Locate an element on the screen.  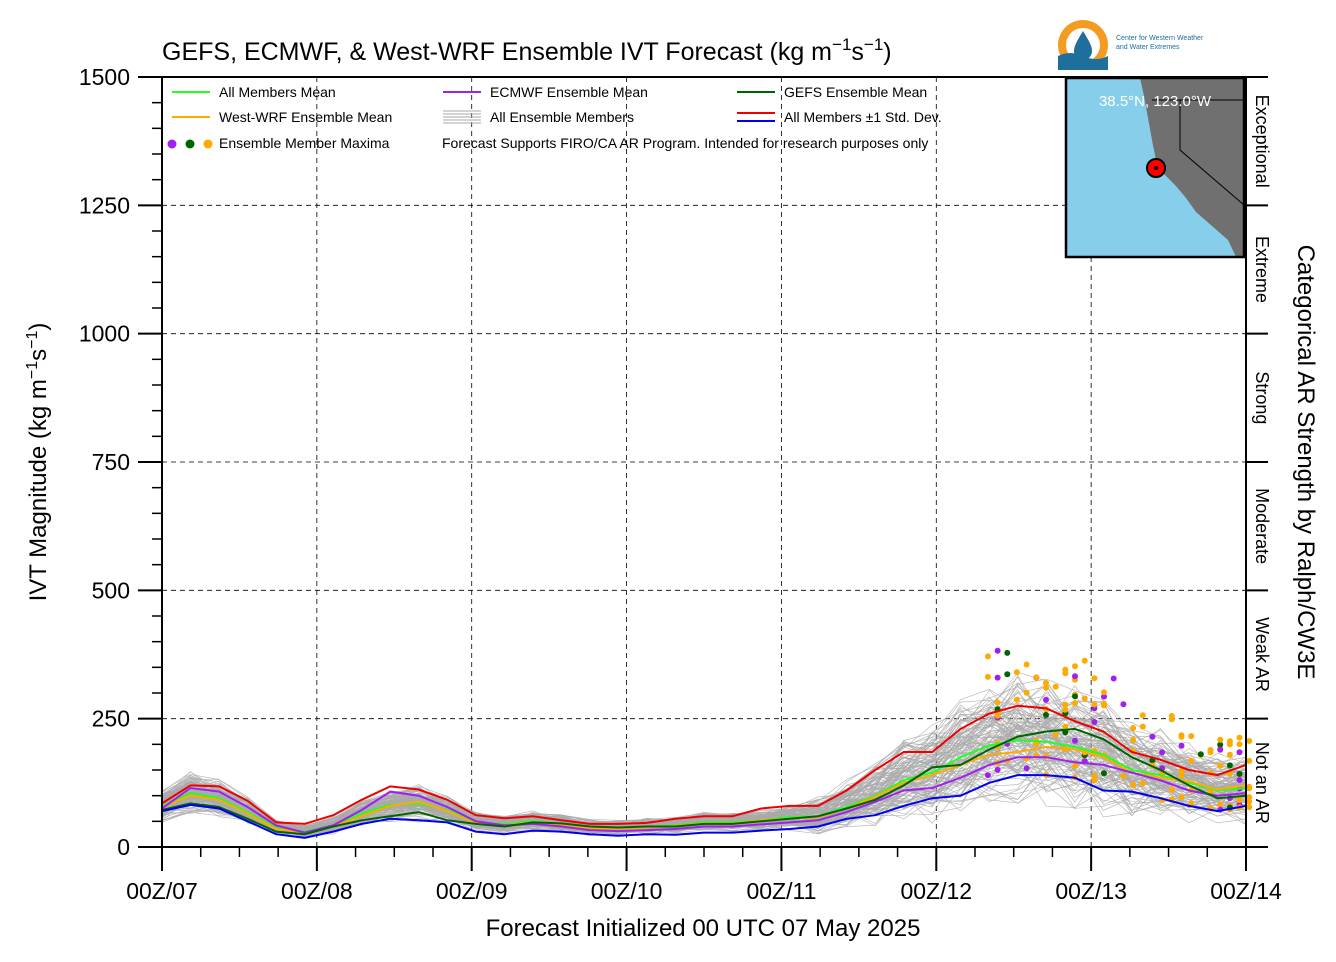
legend-label-ecmwf-mean: ECMWF Ensemble Mean is located at coordinates (569, 92).